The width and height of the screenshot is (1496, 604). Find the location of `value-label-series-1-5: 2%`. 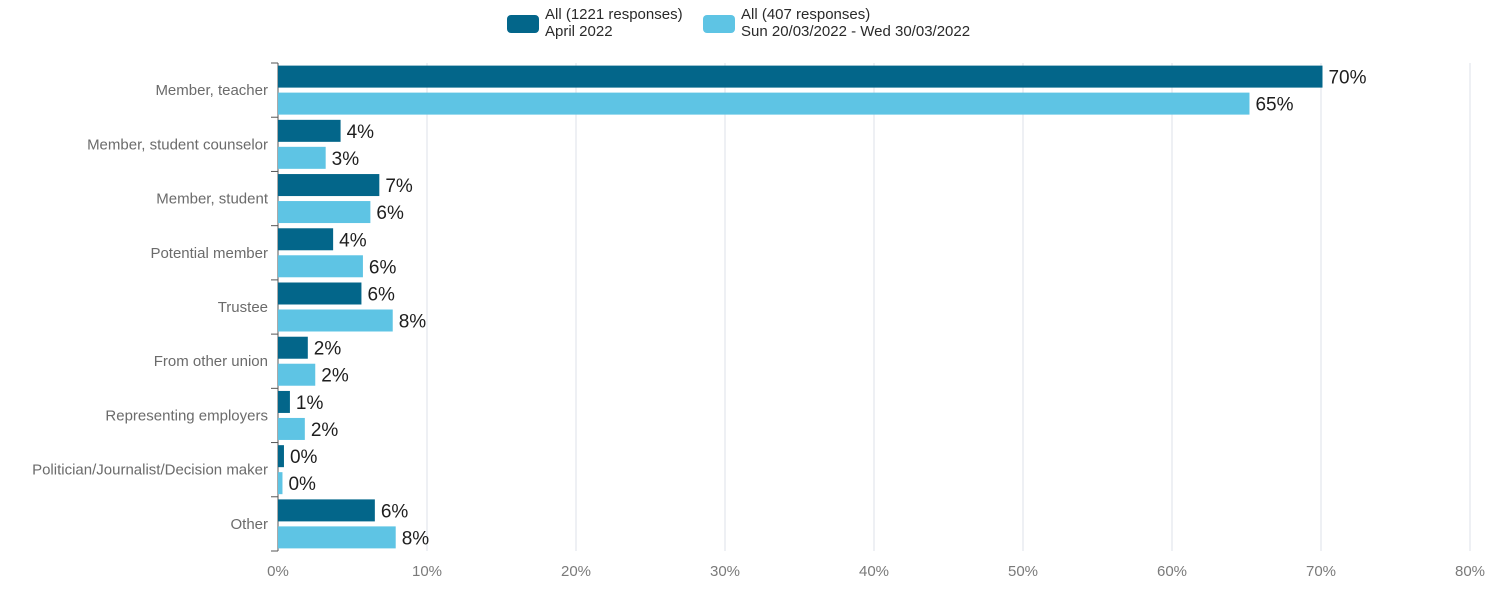

value-label-series-1-5: 2% is located at coordinates (328, 349).